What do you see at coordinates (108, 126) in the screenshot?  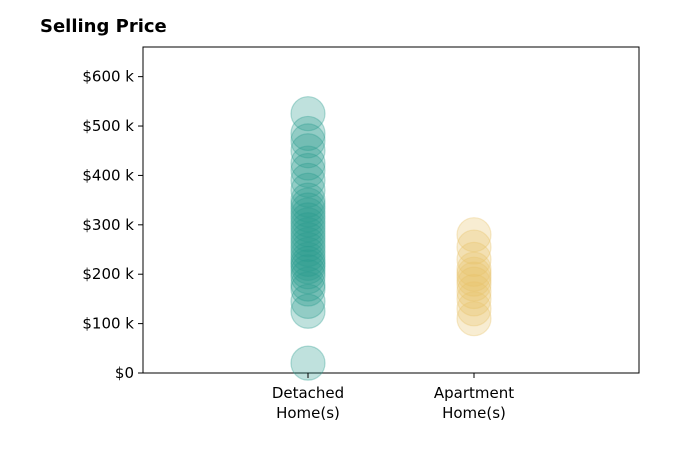 I see `y-tick-label: $500 k` at bounding box center [108, 126].